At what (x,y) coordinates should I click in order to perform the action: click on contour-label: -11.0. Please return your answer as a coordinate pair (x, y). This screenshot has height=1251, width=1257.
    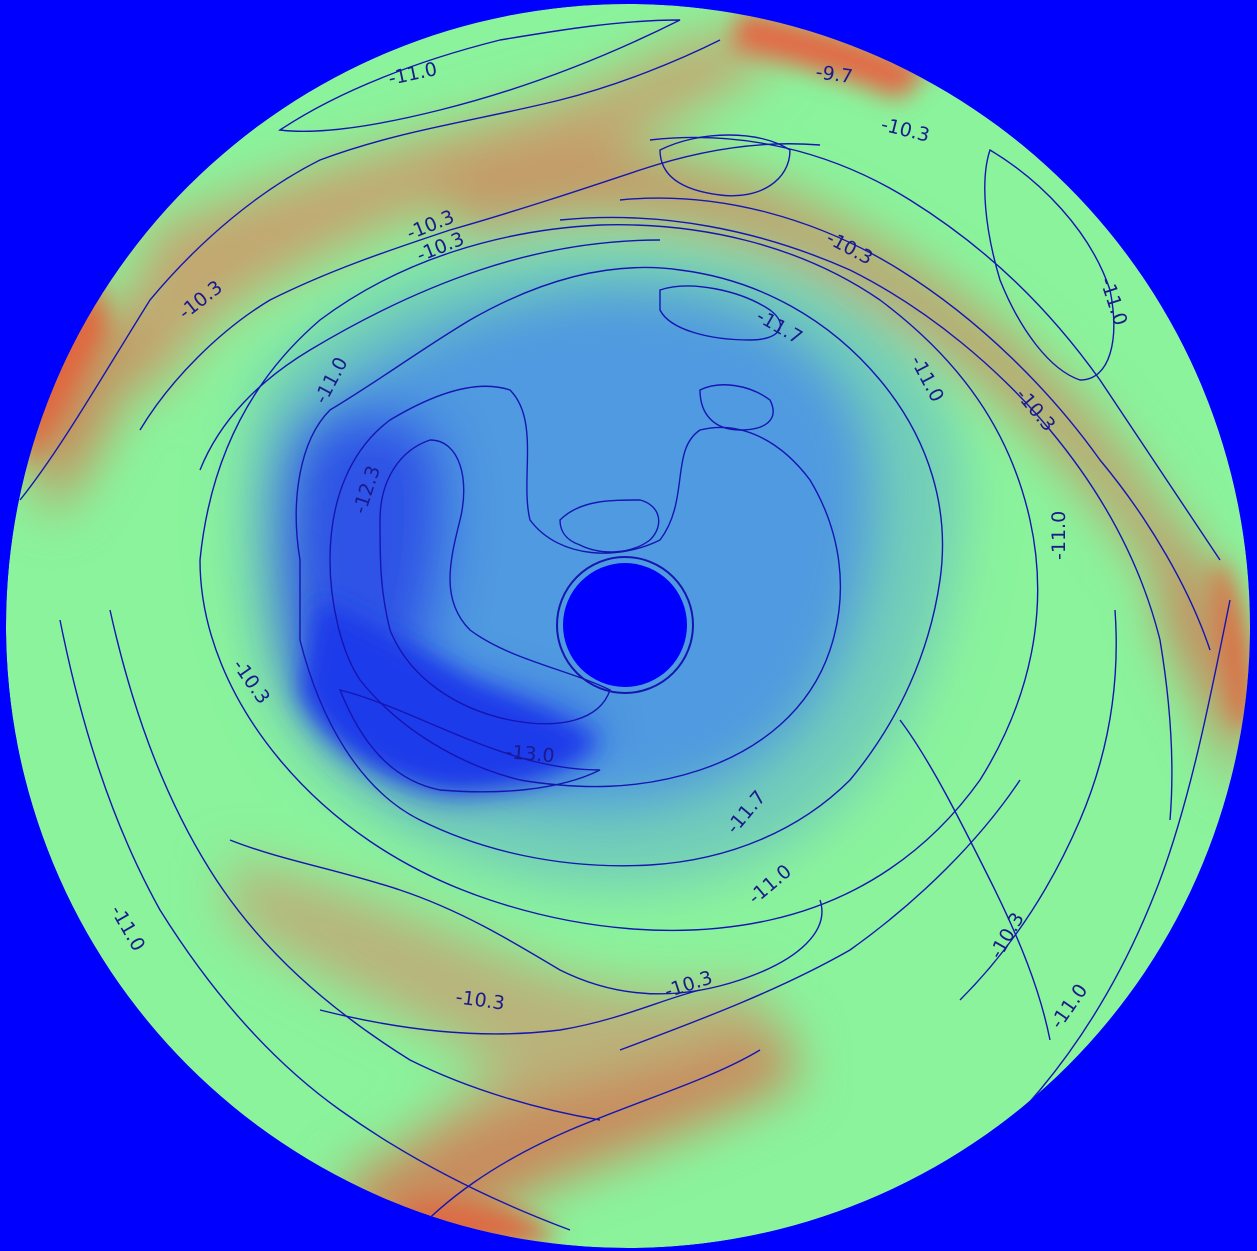
    Looking at the image, I should click on (1059, 535).